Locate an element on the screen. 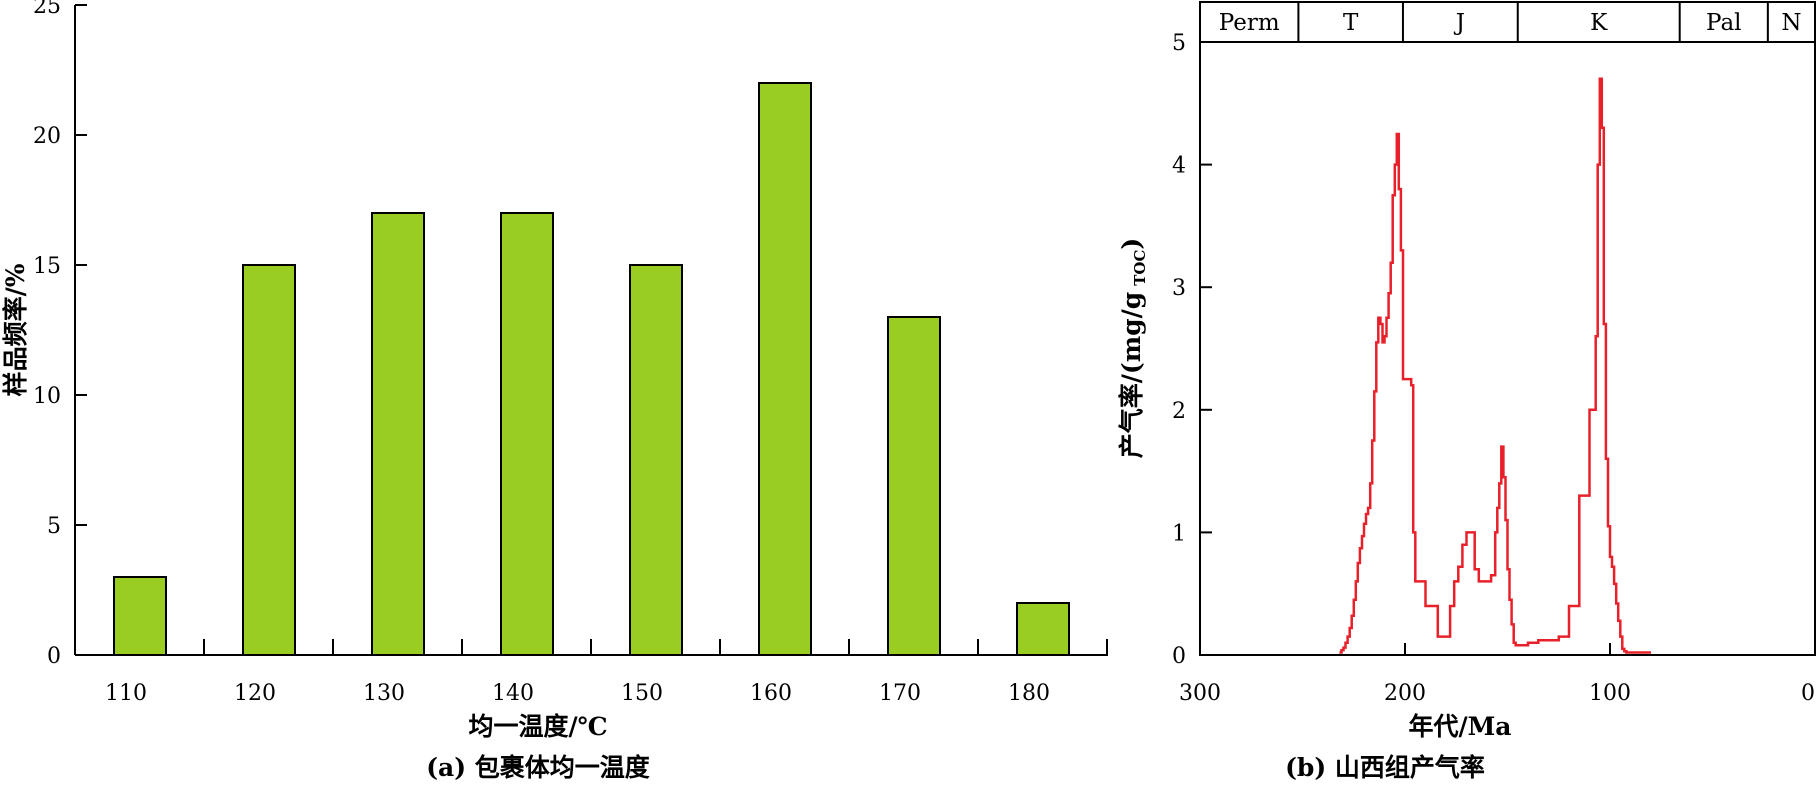 The image size is (1817, 785). x-tick-label: 100 is located at coordinates (1610, 693).